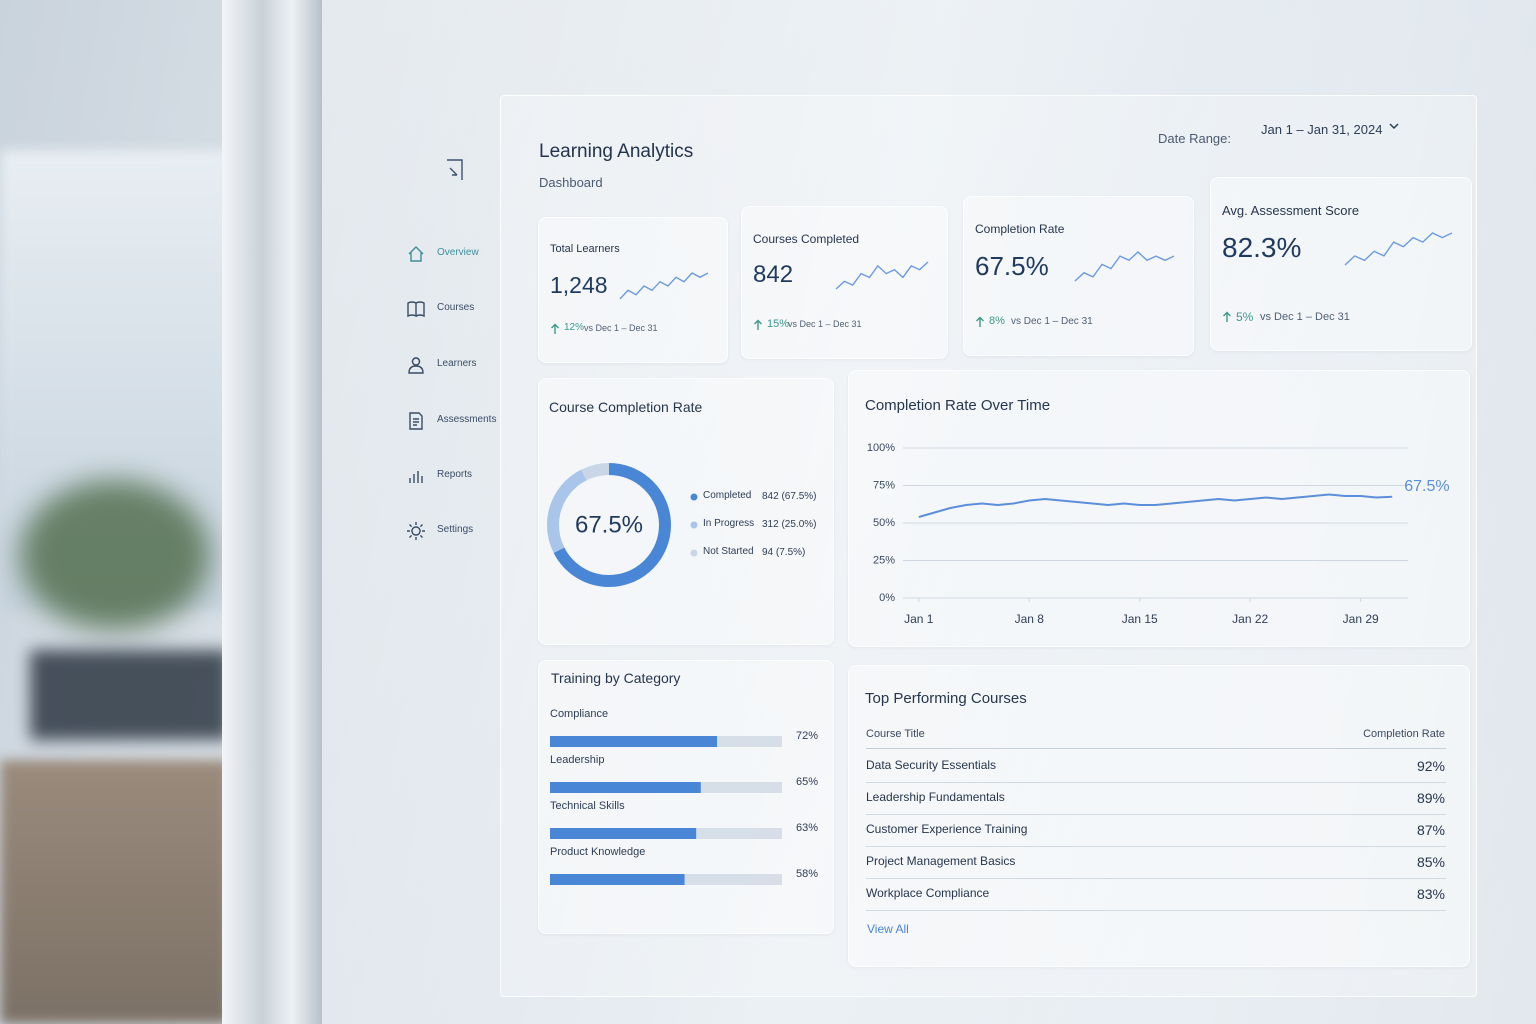  Describe the element at coordinates (784, 552) in the screenshot. I see `legend-value: 94 (7.5%)` at that location.